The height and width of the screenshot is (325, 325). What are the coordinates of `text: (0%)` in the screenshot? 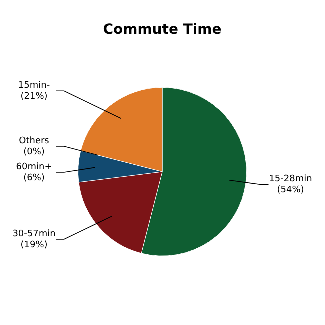 It's located at (34, 152).